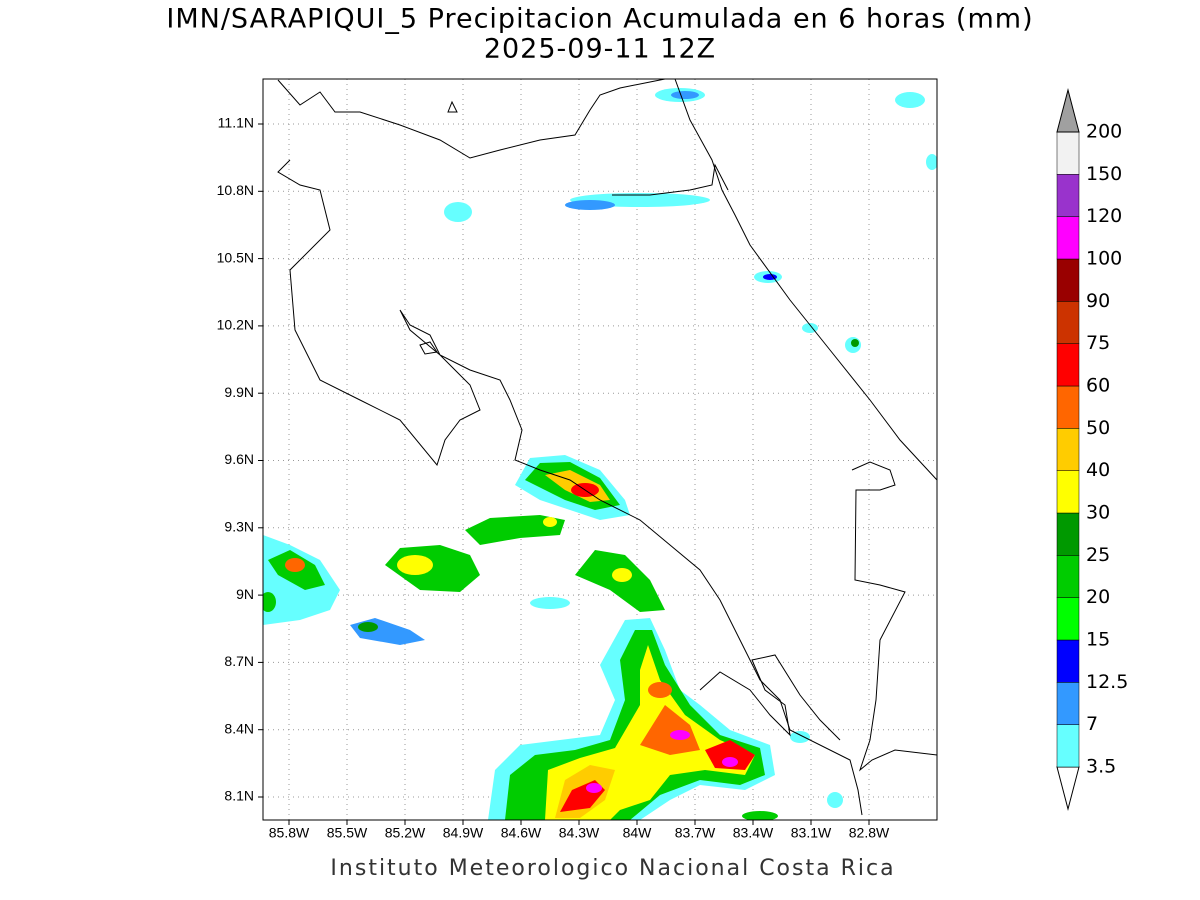  Describe the element at coordinates (869, 833) in the screenshot. I see `lon-label: 82.8W` at that location.